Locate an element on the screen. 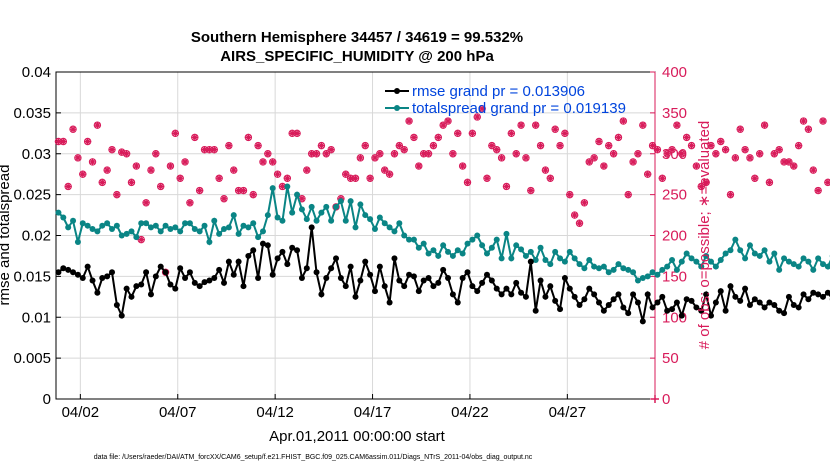 The height and width of the screenshot is (470, 830). y-right-tick-label: 400 is located at coordinates (674, 72).